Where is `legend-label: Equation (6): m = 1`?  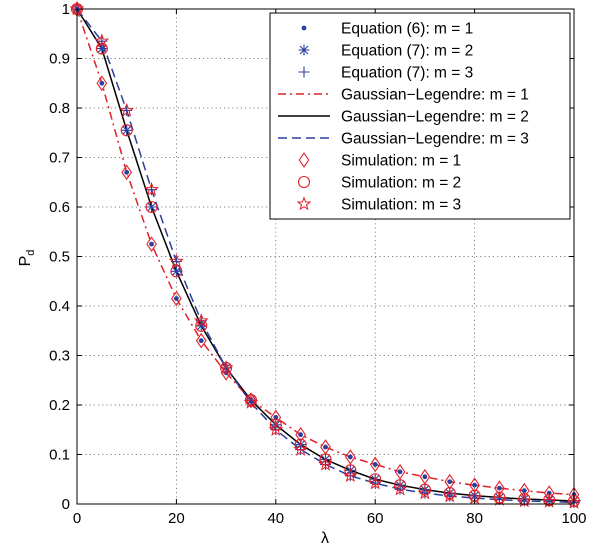 legend-label: Equation (6): m = 1 is located at coordinates (407, 29).